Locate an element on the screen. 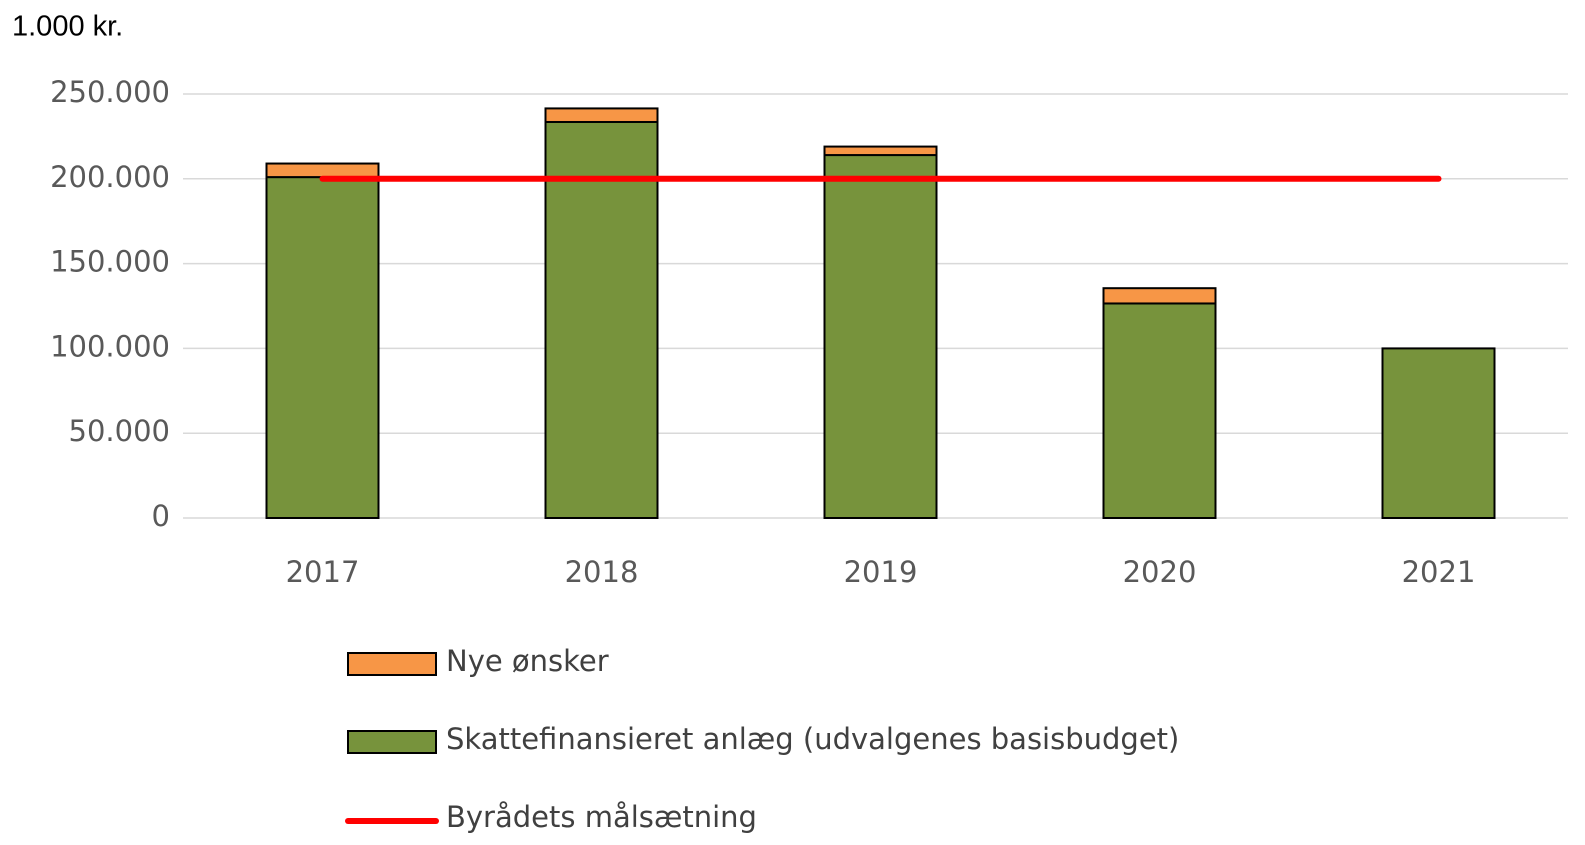 The image size is (1585, 845). y-tick-label: 200.000 is located at coordinates (110, 177).